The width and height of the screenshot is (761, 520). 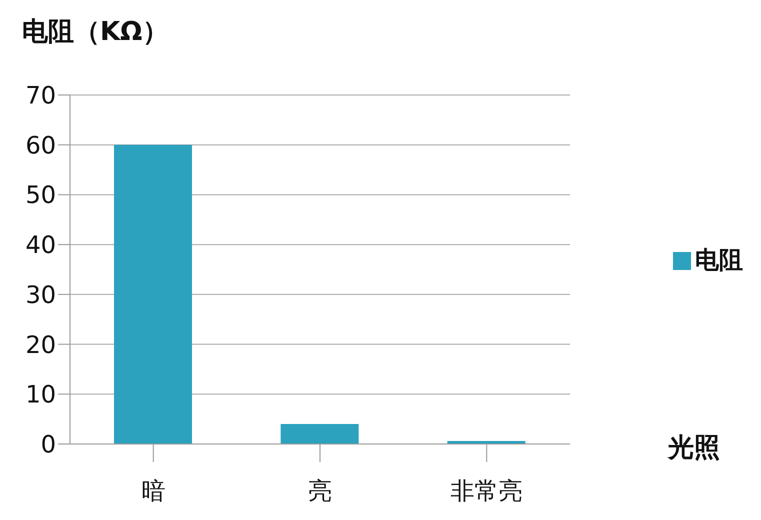 What do you see at coordinates (320, 491) in the screenshot?
I see `x-tick-label: 亮` at bounding box center [320, 491].